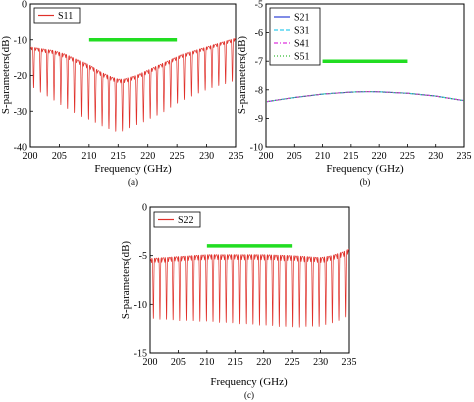 The width and height of the screenshot is (474, 402). What do you see at coordinates (133, 182) in the screenshot?
I see `panel-label: (a)` at bounding box center [133, 182].